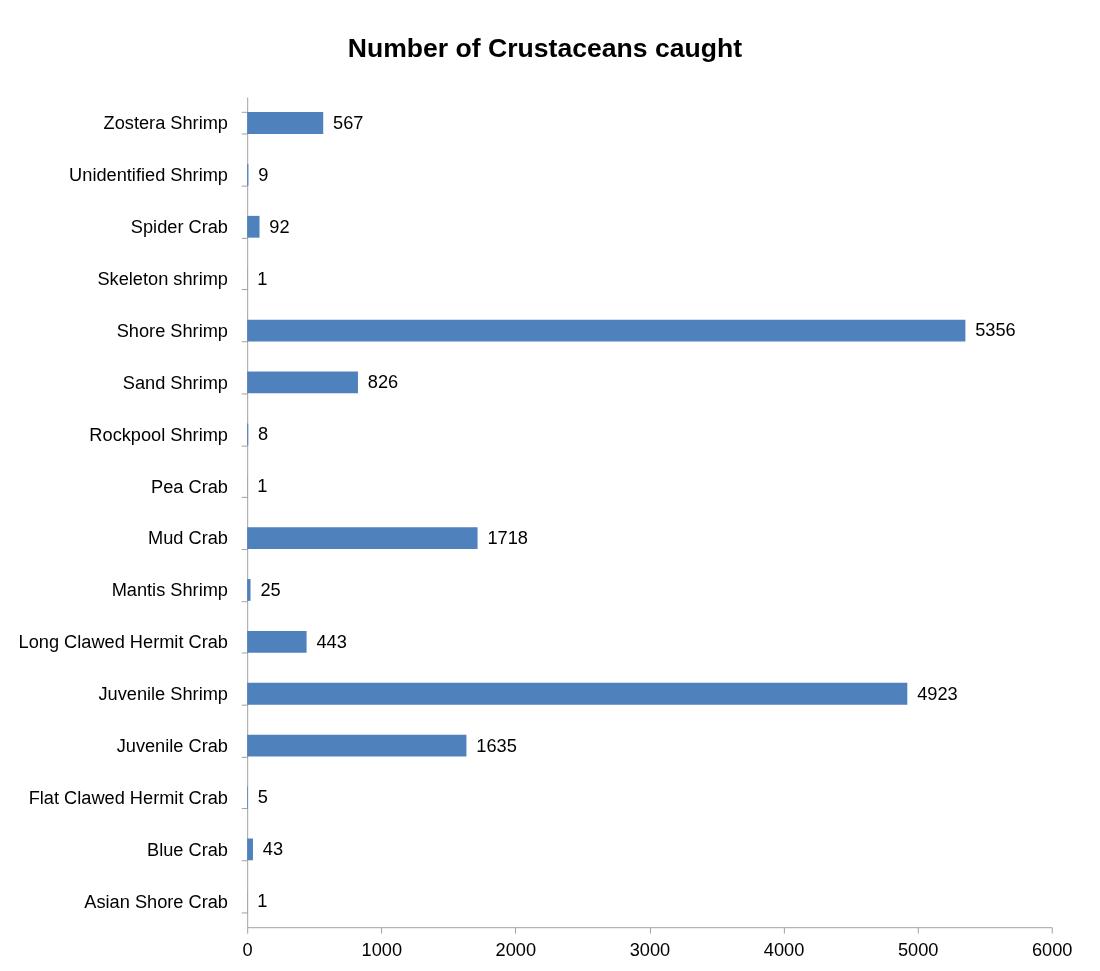  What do you see at coordinates (279, 226) in the screenshot?
I see `data-label: 92` at bounding box center [279, 226].